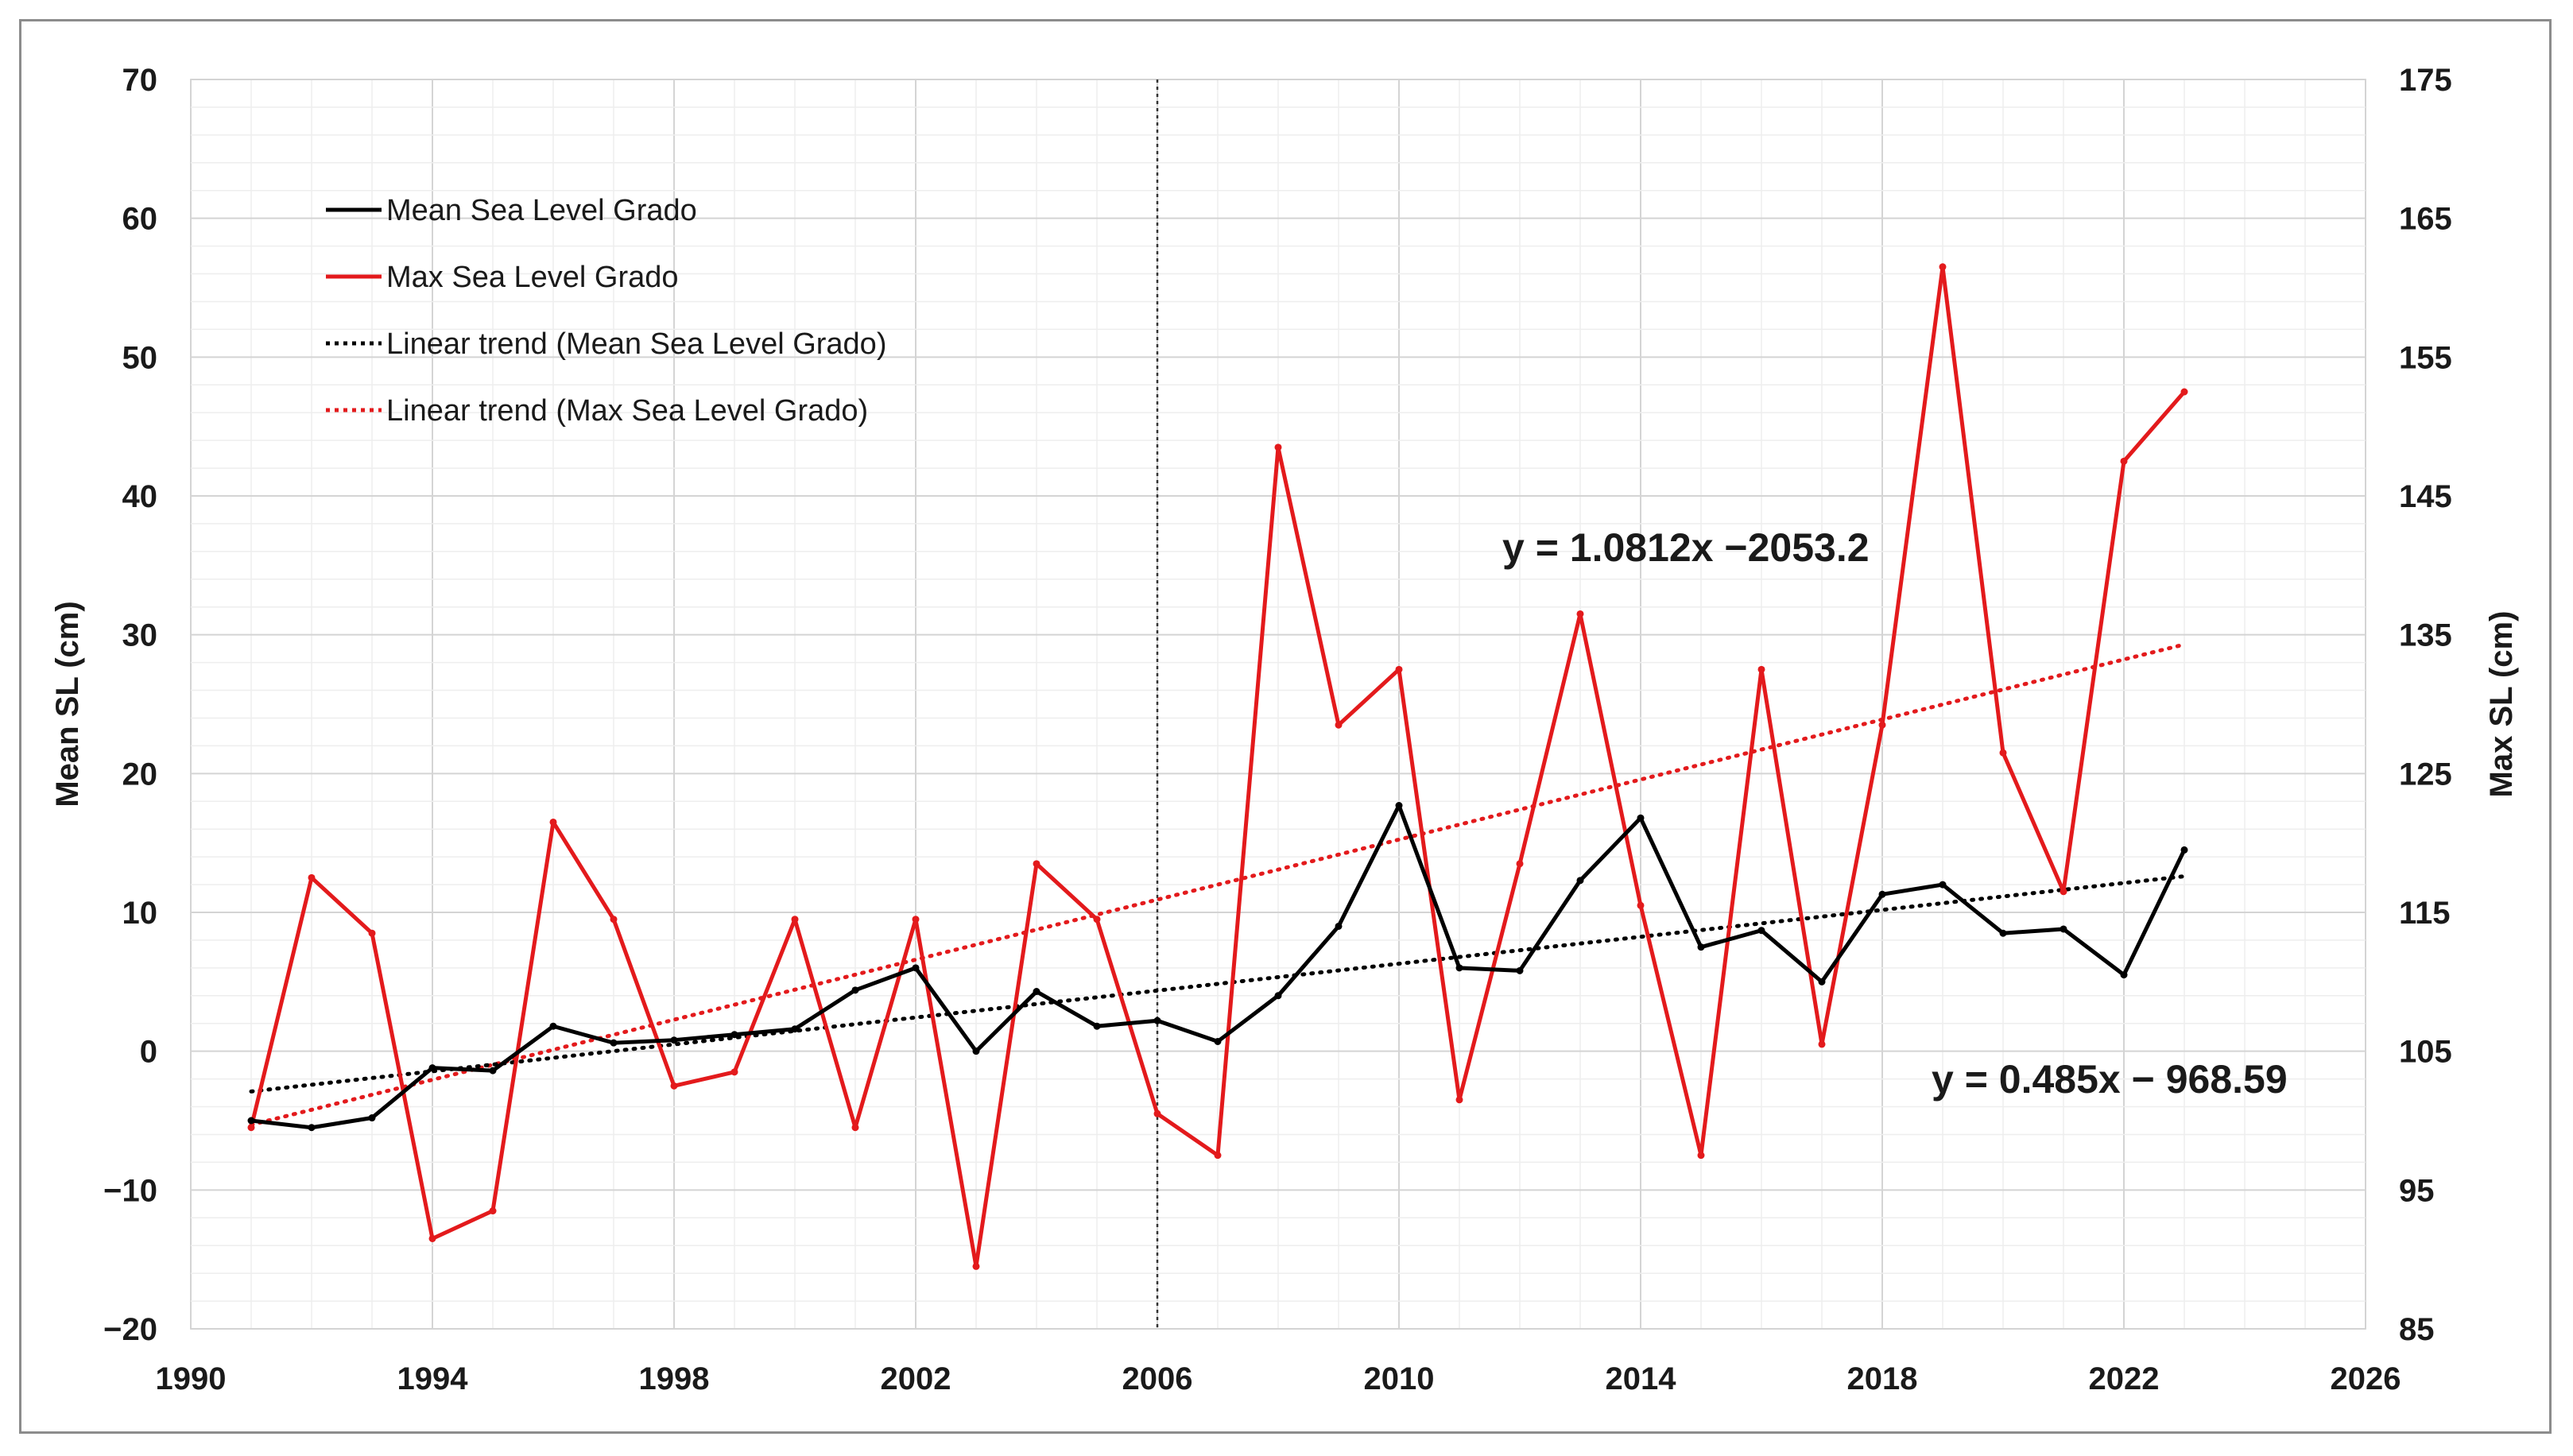 The width and height of the screenshot is (2573, 1456). What do you see at coordinates (140, 774) in the screenshot?
I see `y-left-tick-label: 20` at bounding box center [140, 774].